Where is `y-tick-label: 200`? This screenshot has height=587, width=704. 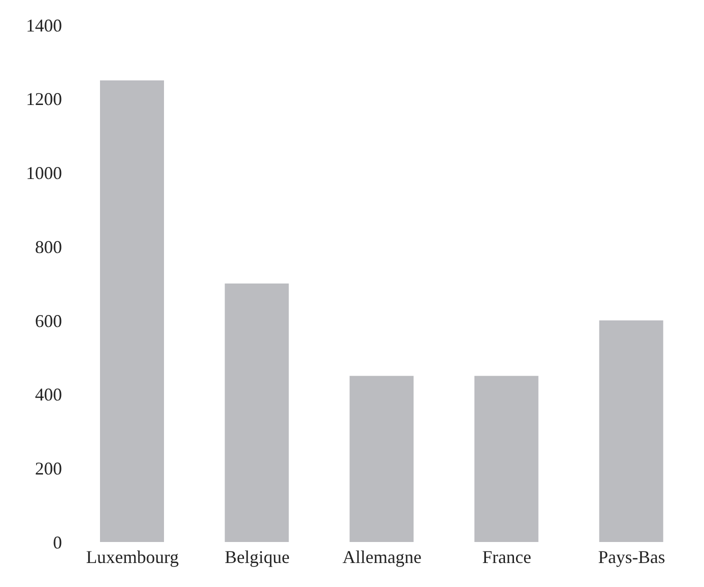
y-tick-label: 200 is located at coordinates (48, 468).